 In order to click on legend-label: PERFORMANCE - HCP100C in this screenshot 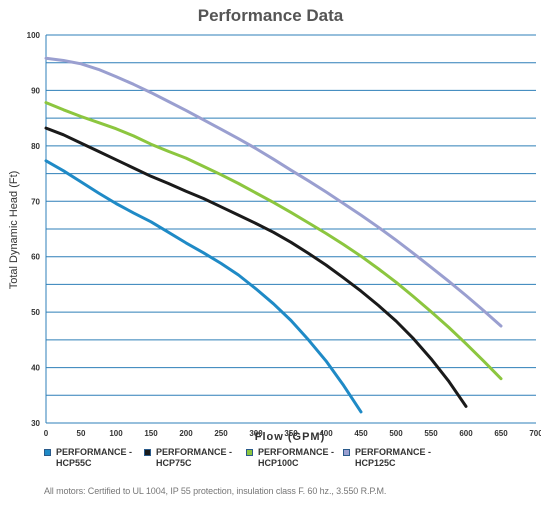, I will do `click(296, 457)`.